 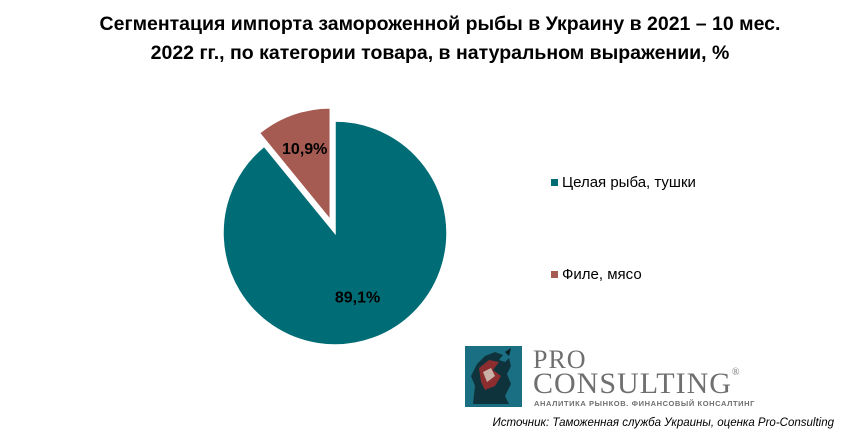 I want to click on pie-slice-fillet, so click(x=295, y=164).